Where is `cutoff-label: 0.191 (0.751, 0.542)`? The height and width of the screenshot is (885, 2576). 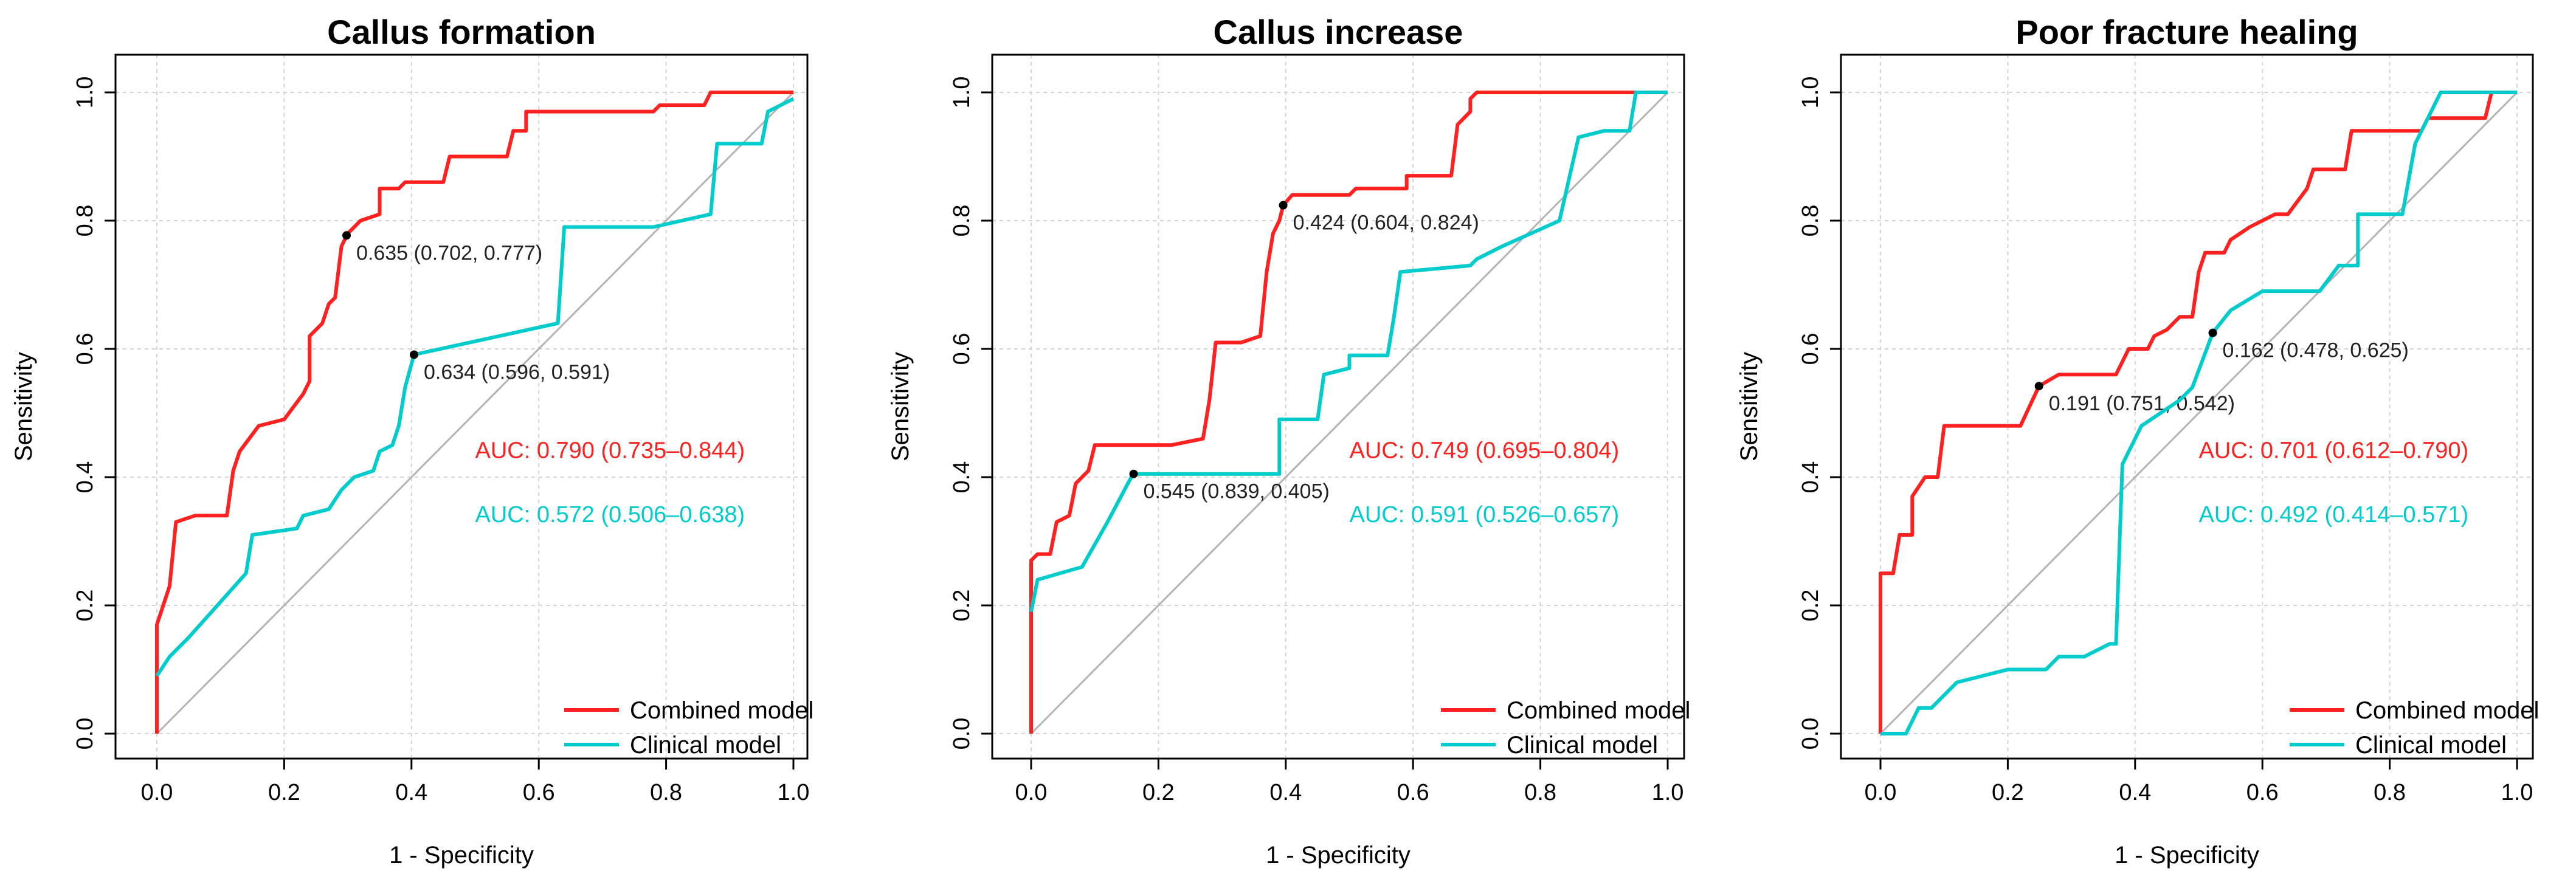 cutoff-label: 0.191 (0.751, 0.542) is located at coordinates (2142, 403).